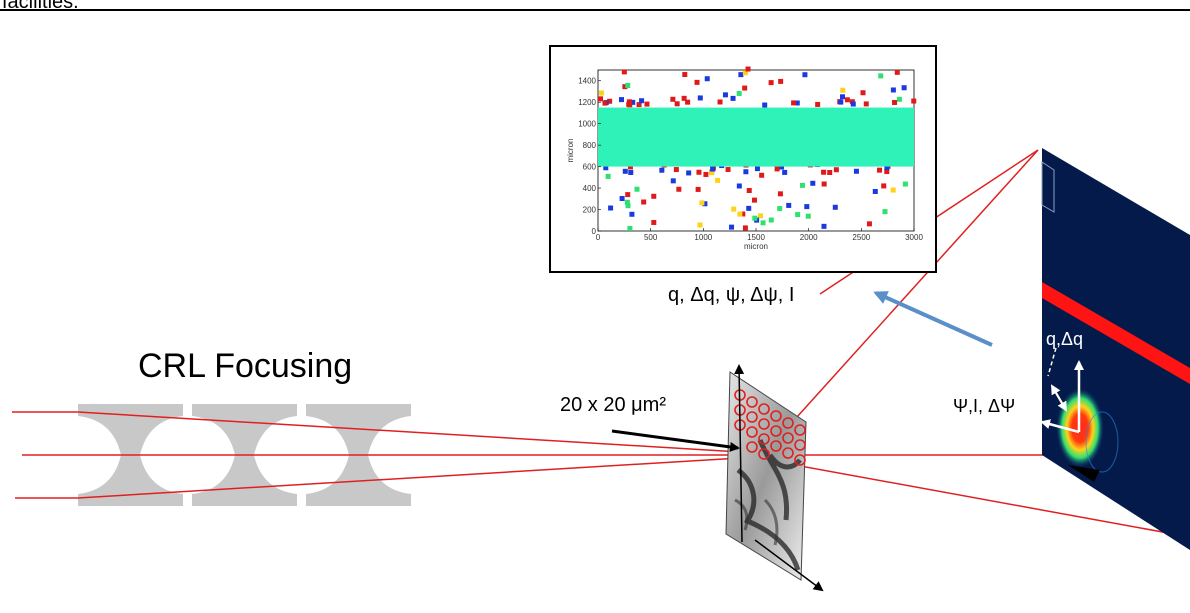  I want to click on beam-size-label: 20 x 20 μm², so click(613, 405).